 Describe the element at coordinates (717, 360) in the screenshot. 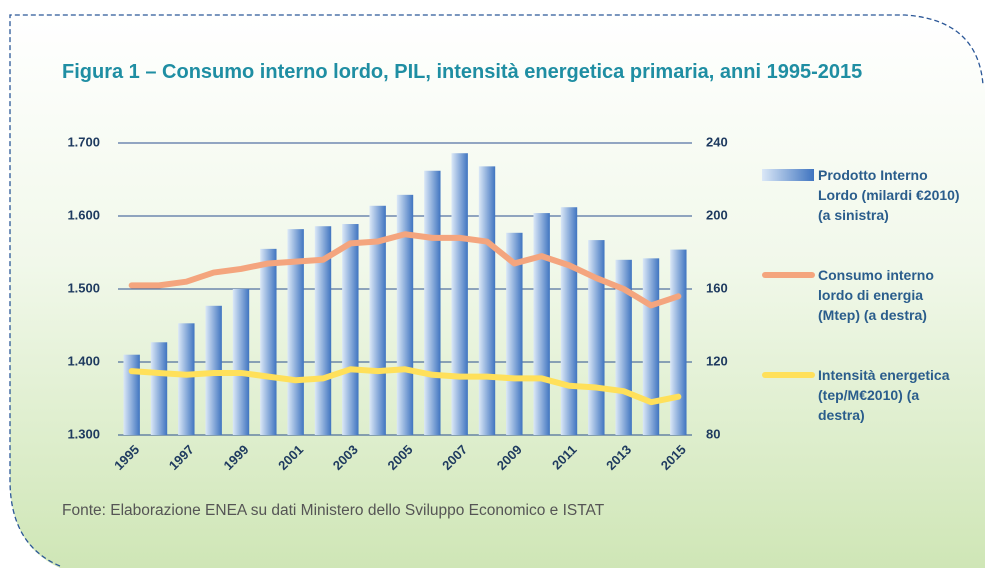

I see `y2-tick-label: 120` at that location.